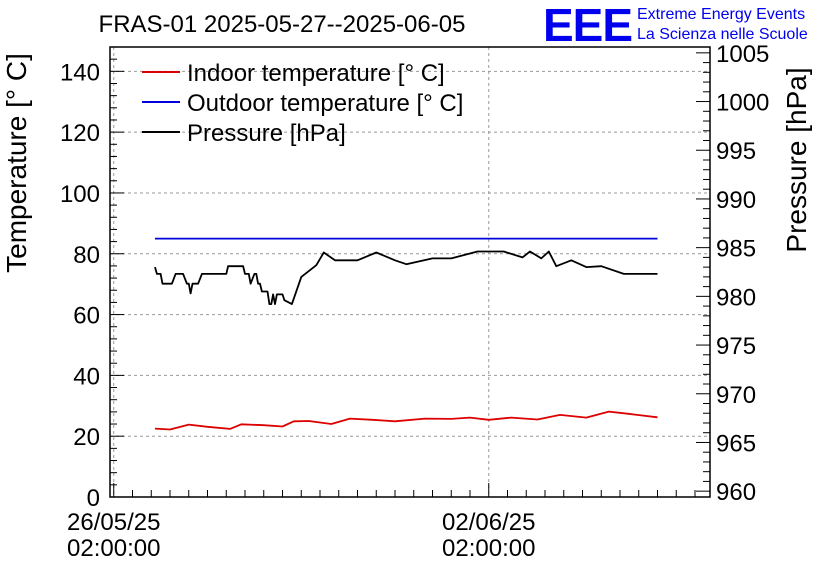  Describe the element at coordinates (113, 522) in the screenshot. I see `x-tick-label-date: 26/05/25` at that location.